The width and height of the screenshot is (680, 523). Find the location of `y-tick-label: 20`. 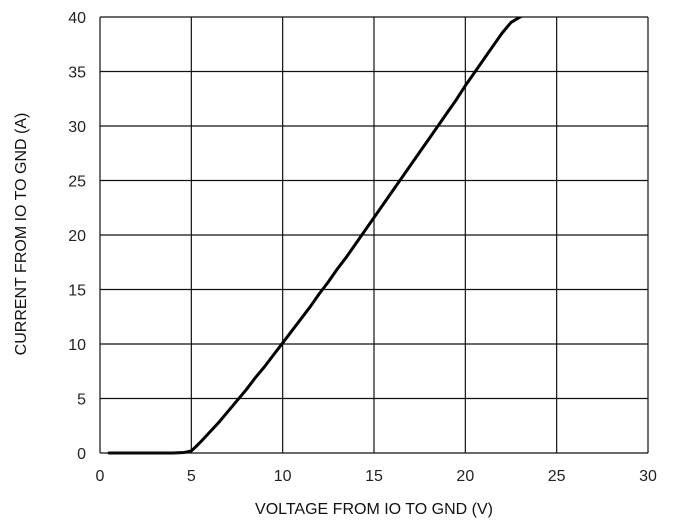

y-tick-label: 20 is located at coordinates (77, 236).